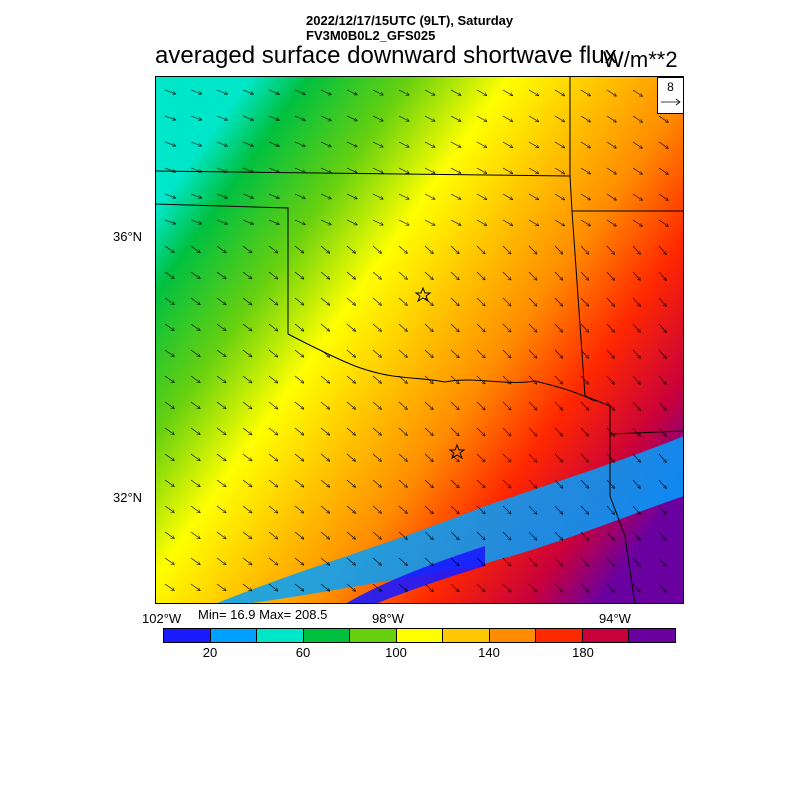 The height and width of the screenshot is (800, 800). Describe the element at coordinates (386, 55) in the screenshot. I see `plot-title: averaged surface downward shortwave flux` at that location.